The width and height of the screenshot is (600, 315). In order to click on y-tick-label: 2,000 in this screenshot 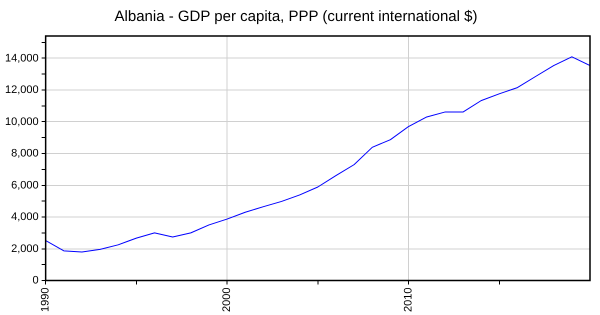, I will do `click(25, 248)`.